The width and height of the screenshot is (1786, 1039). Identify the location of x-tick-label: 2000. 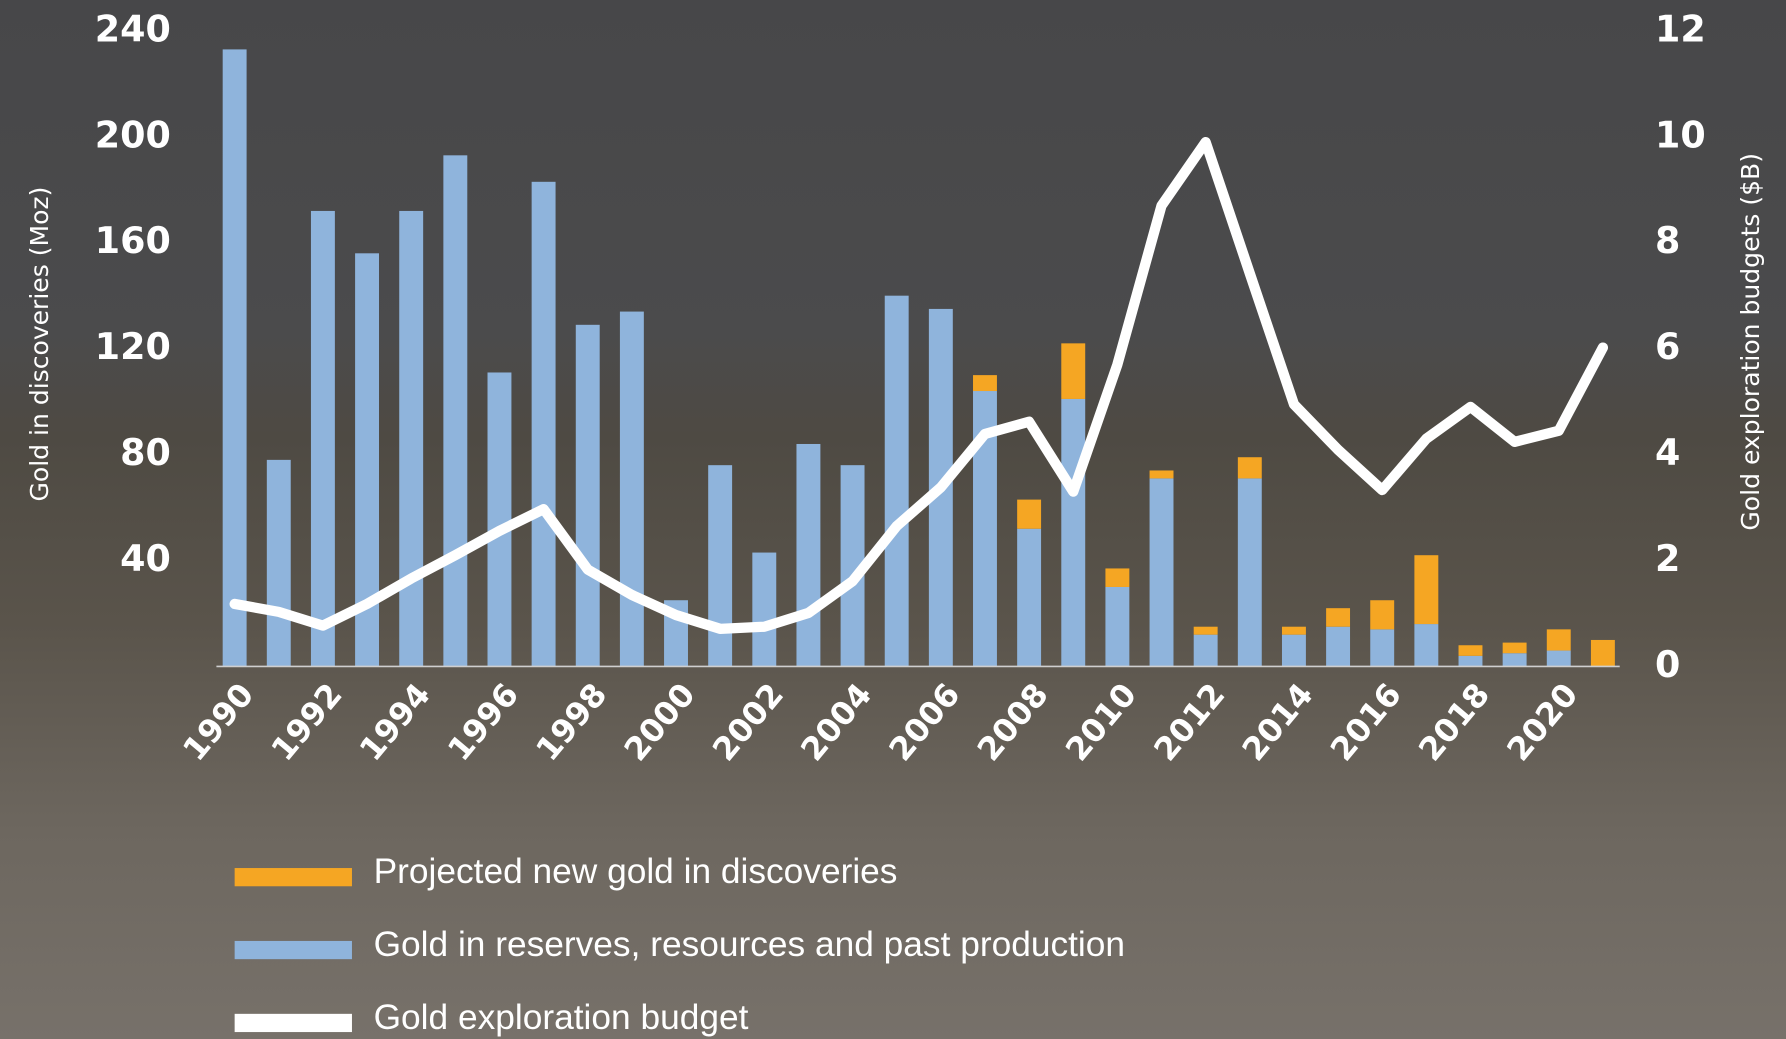
(660, 722).